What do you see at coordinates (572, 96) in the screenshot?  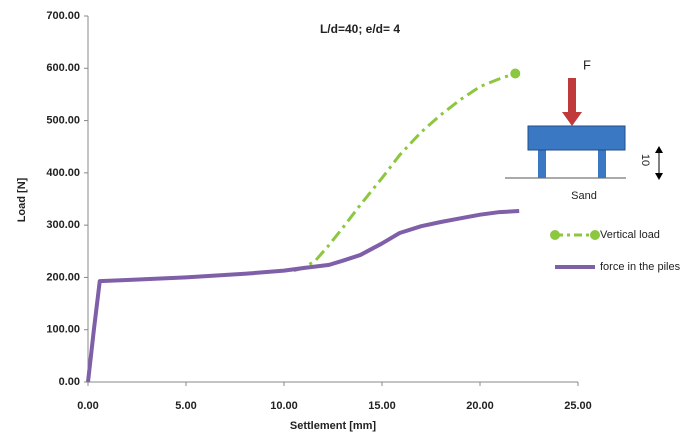 I see `force-arrow` at bounding box center [572, 96].